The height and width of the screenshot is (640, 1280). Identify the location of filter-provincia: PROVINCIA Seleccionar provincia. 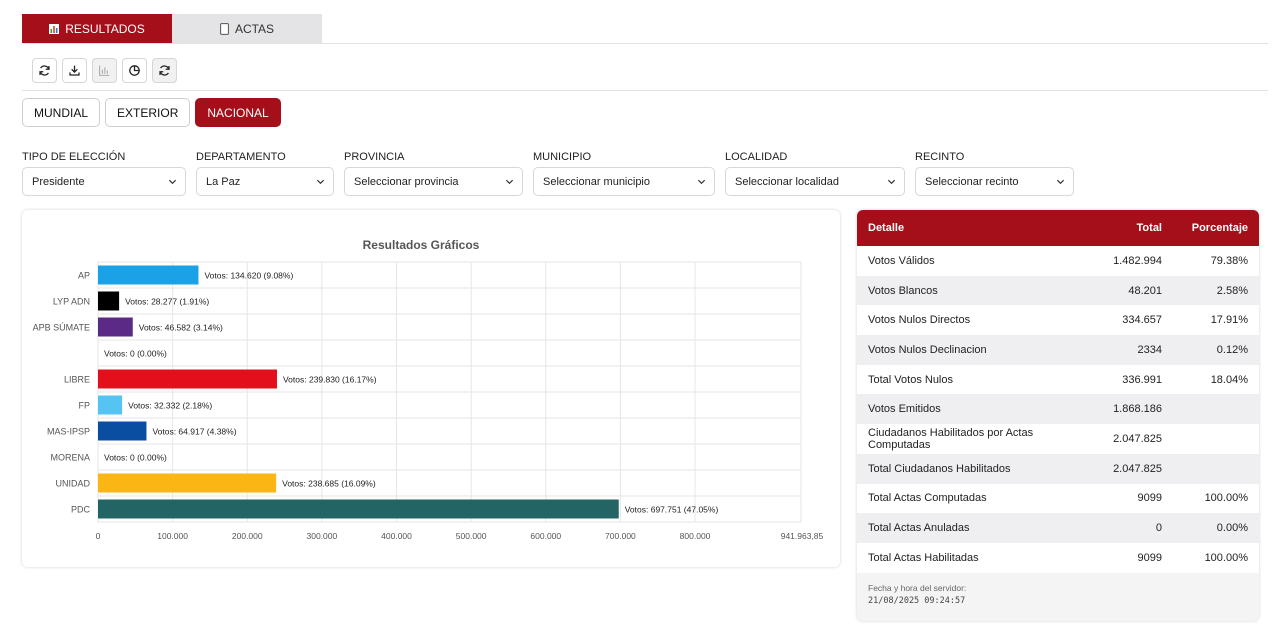
(433, 173).